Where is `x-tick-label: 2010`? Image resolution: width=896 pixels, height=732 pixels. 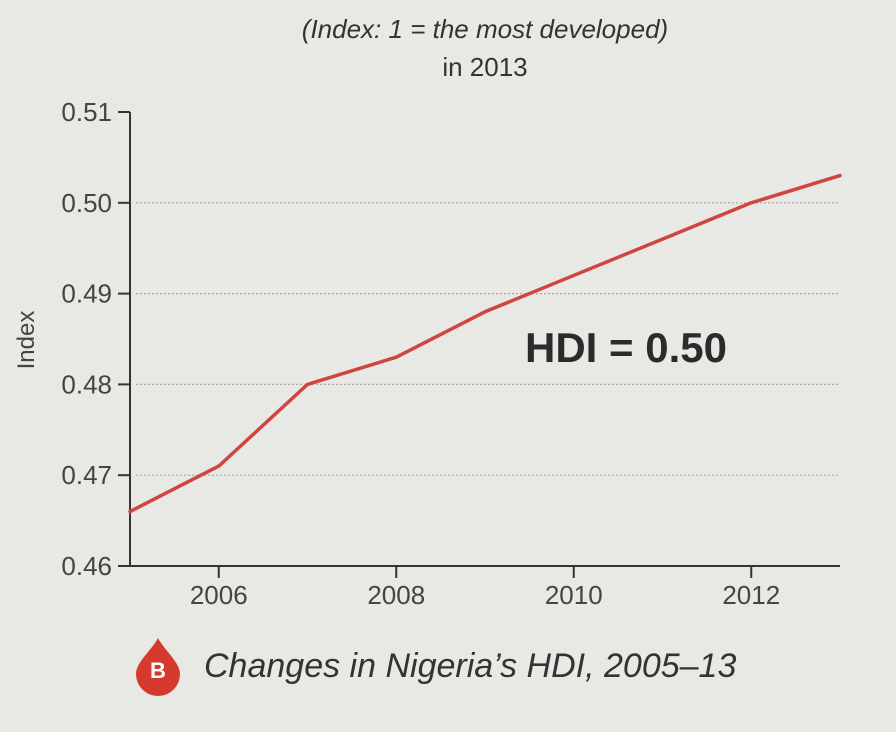
x-tick-label: 2010 is located at coordinates (574, 595).